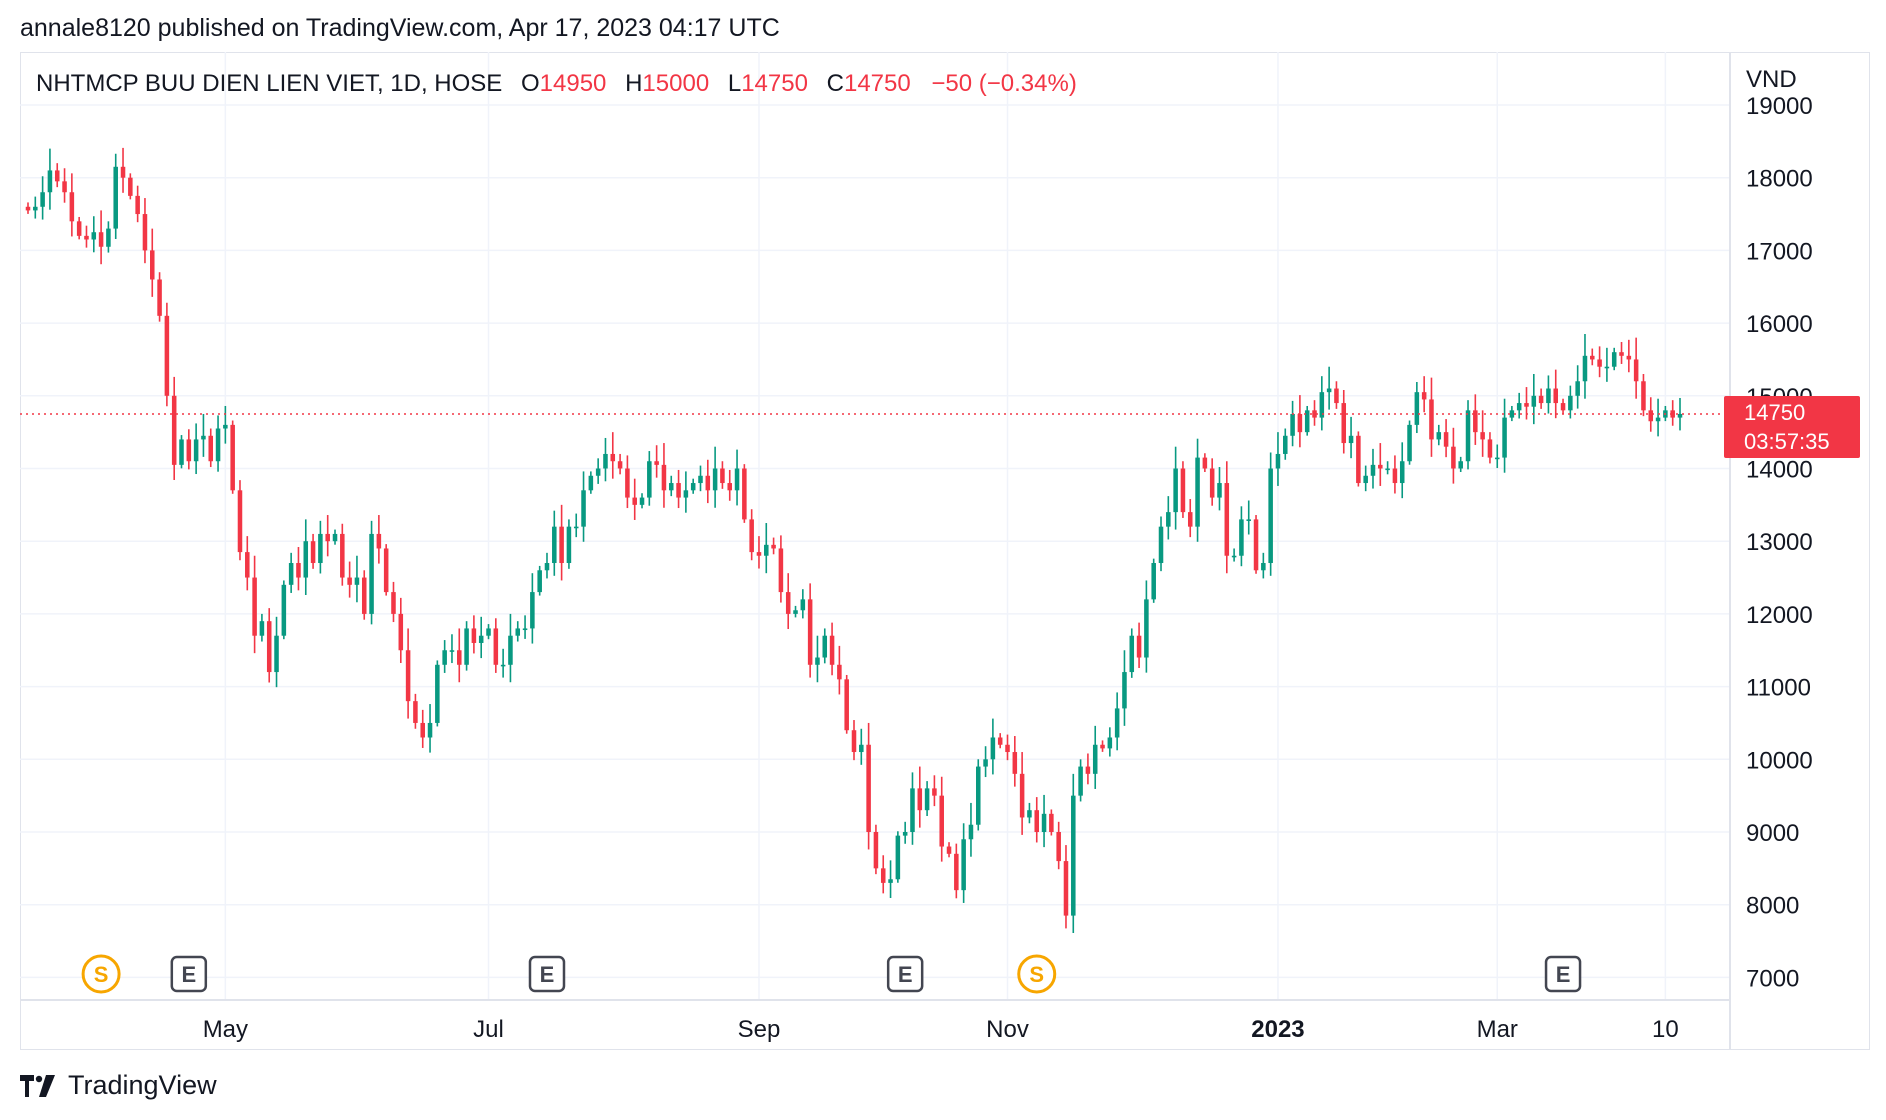 The height and width of the screenshot is (1120, 1886). Describe the element at coordinates (759, 1029) in the screenshot. I see `date-tick-label: Sep` at that location.